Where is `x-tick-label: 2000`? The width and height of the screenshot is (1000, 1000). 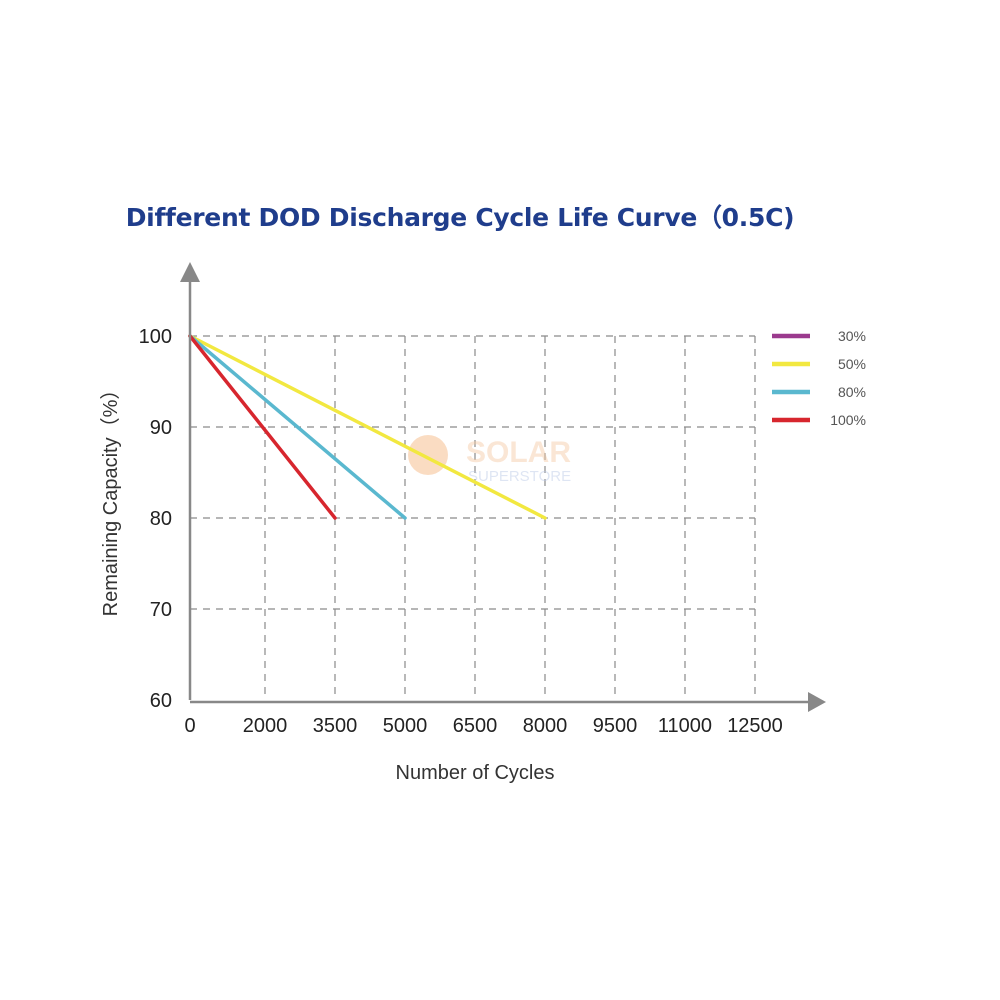 x-tick-label: 2000 is located at coordinates (265, 726).